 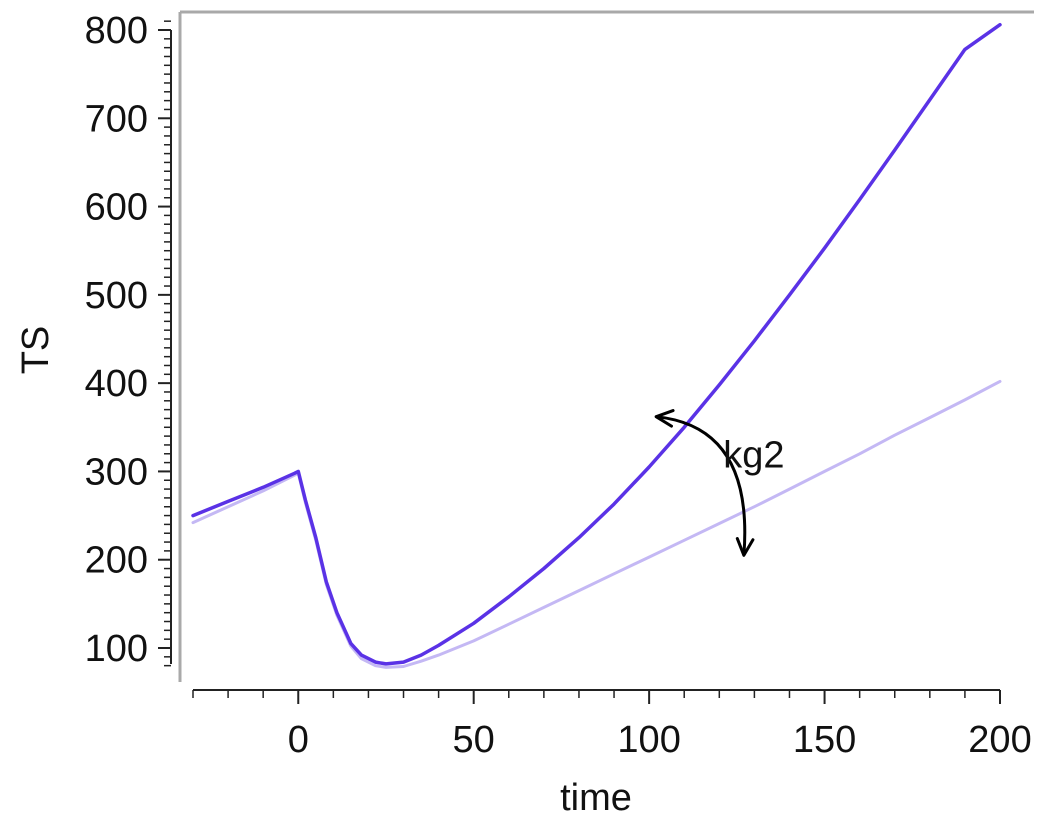 I want to click on y-tick-label: 100, so click(x=116, y=649).